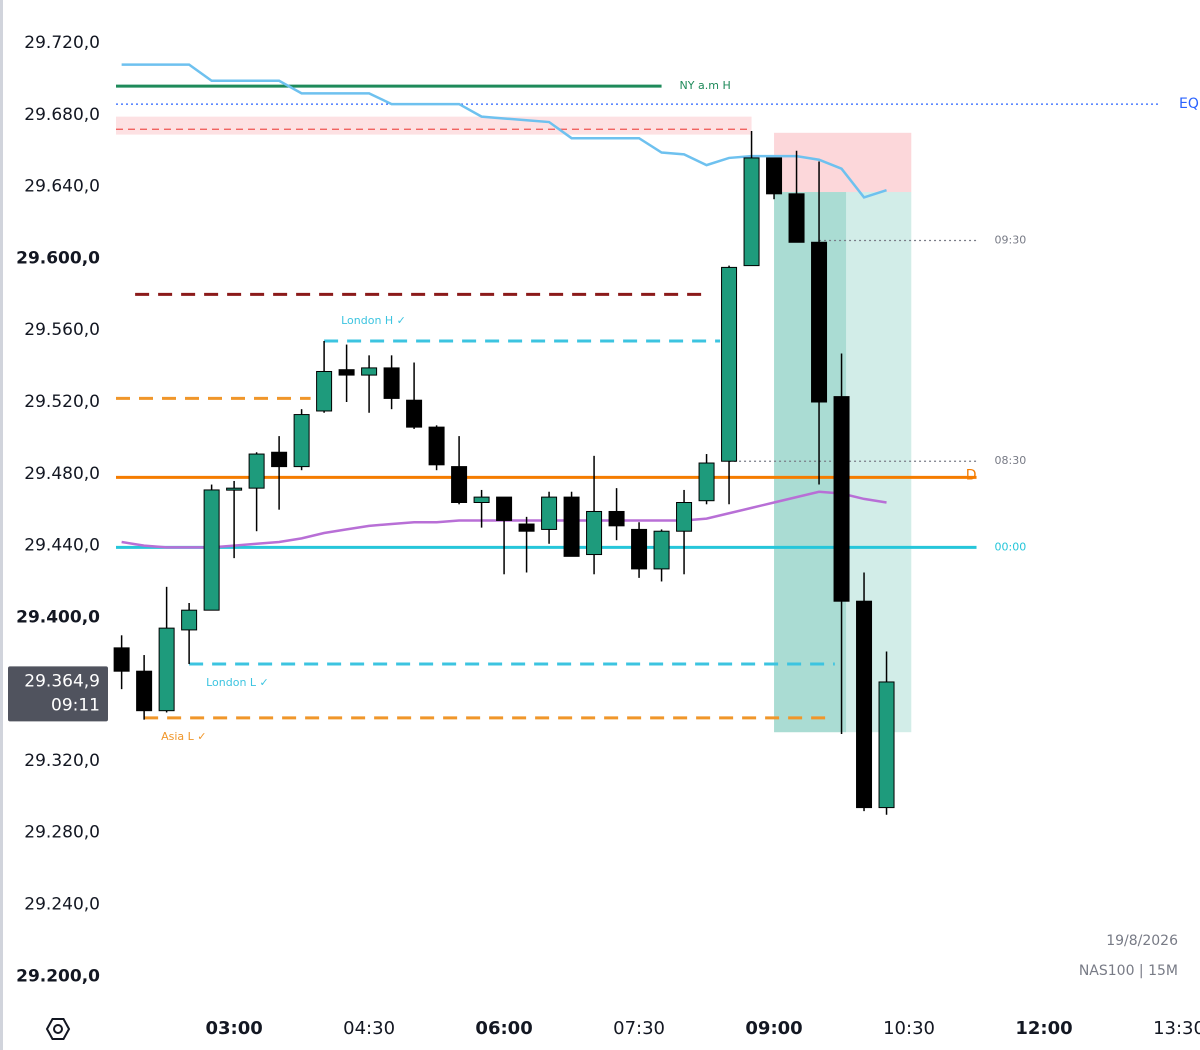 The width and height of the screenshot is (1200, 1050). Describe the element at coordinates (62, 474) in the screenshot. I see `y-tick-label: 29.480,0` at that location.